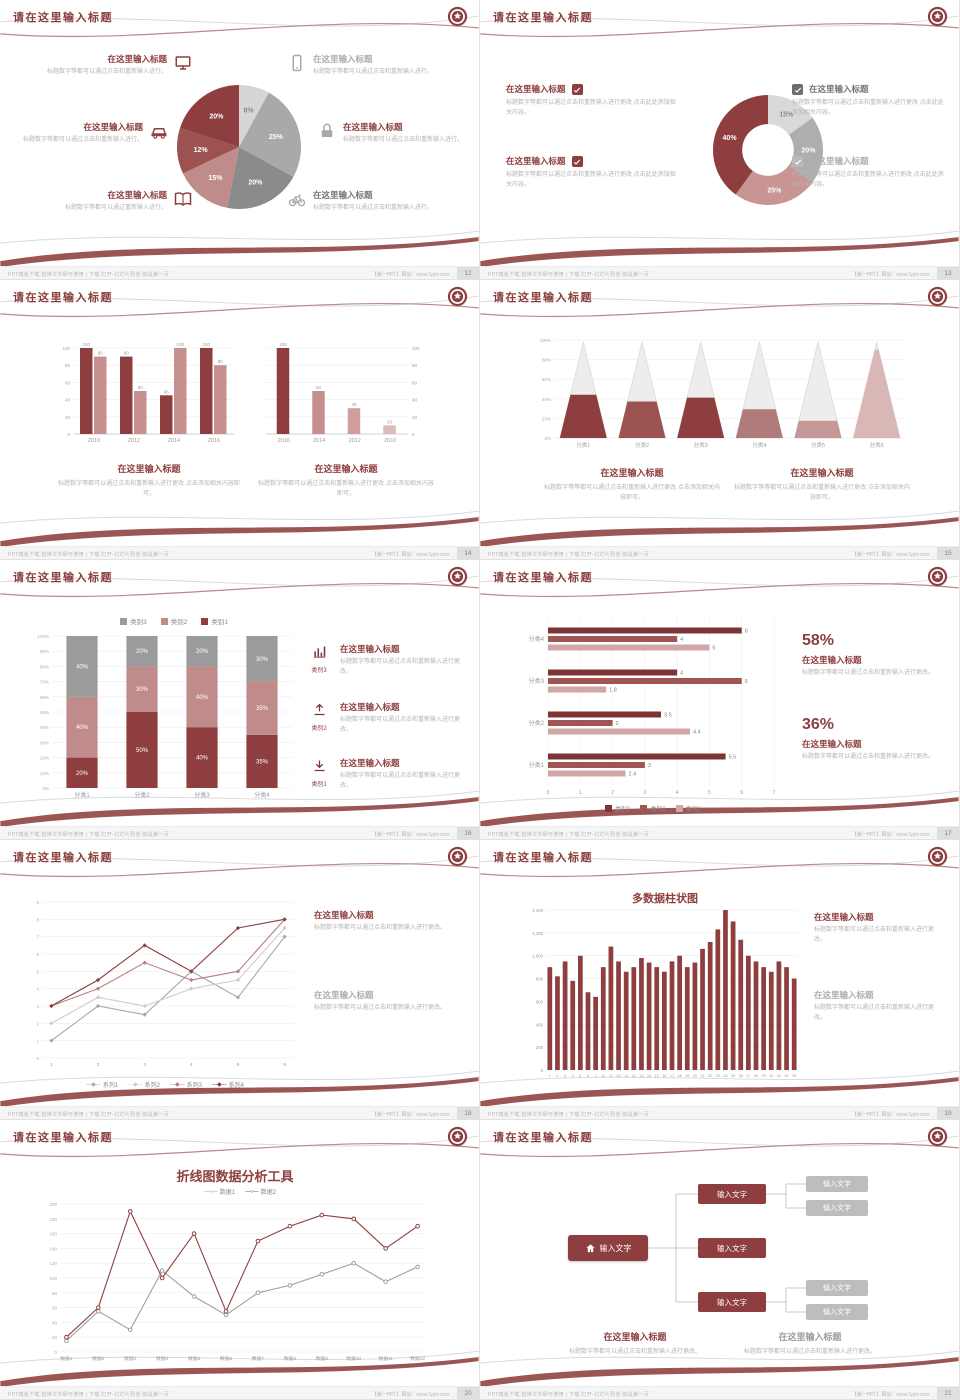  What do you see at coordinates (948, 1113) in the screenshot?
I see `page-number: 19` at bounding box center [948, 1113].